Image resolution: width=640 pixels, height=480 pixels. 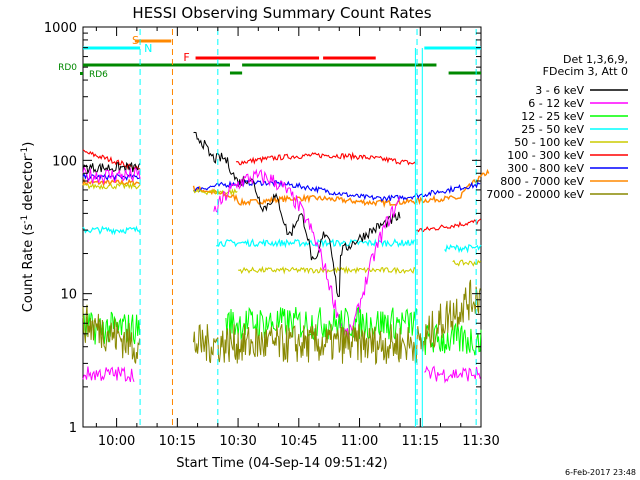 I want to click on x-tick-label: 10:15, so click(x=177, y=441).